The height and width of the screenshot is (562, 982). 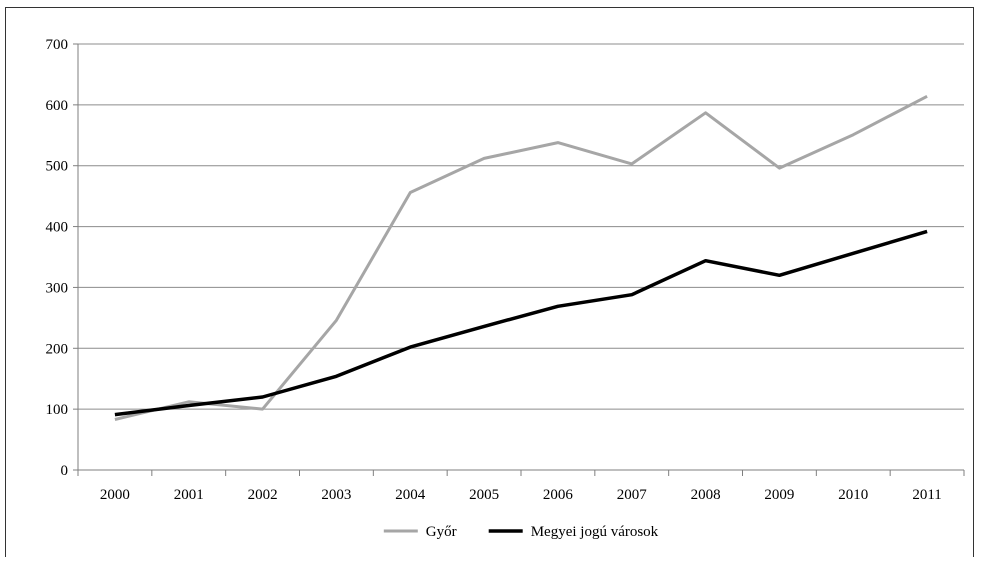 I want to click on y-axis-tick-labels: 0 100 200 300 400 500 600 700, so click(x=57, y=258).